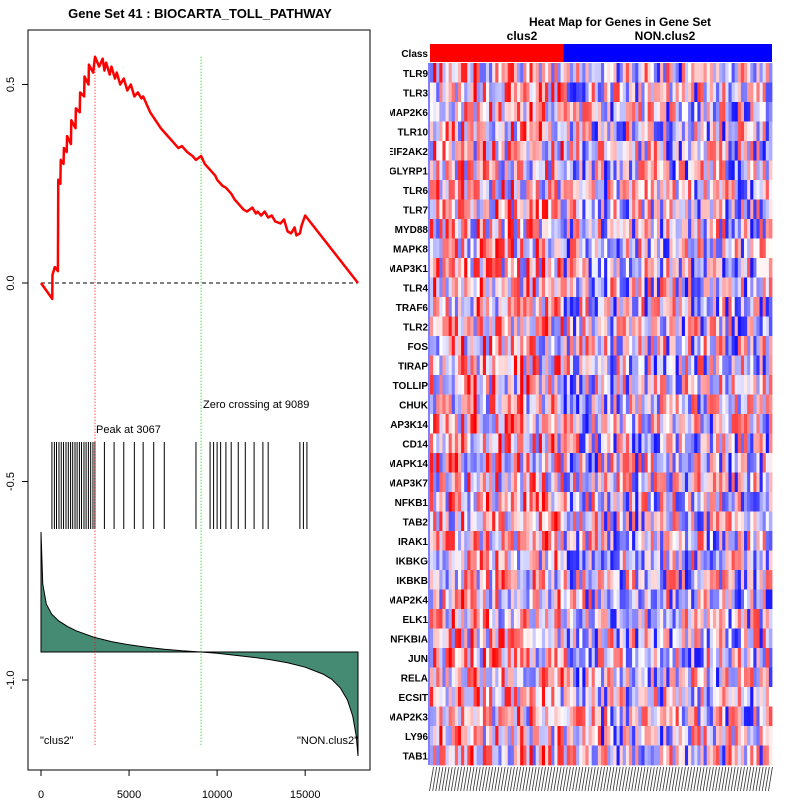  Describe the element at coordinates (412, 581) in the screenshot. I see `row-label: IKBKB` at that location.